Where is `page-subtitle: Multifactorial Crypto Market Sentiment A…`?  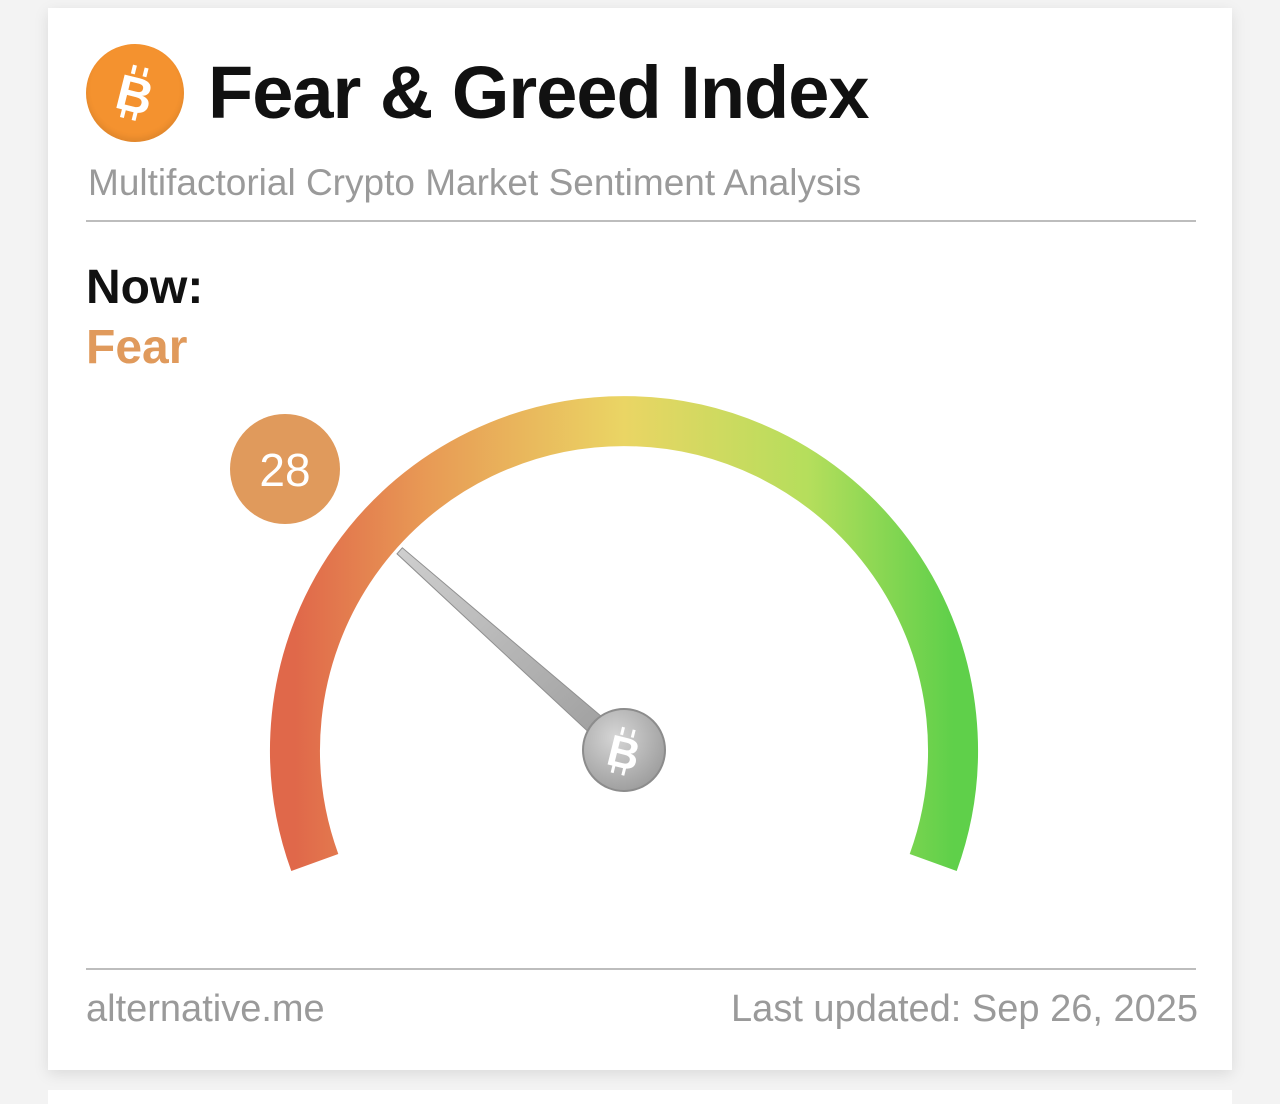 page-subtitle: Multifactorial Crypto Market Sentiment A… is located at coordinates (475, 182).